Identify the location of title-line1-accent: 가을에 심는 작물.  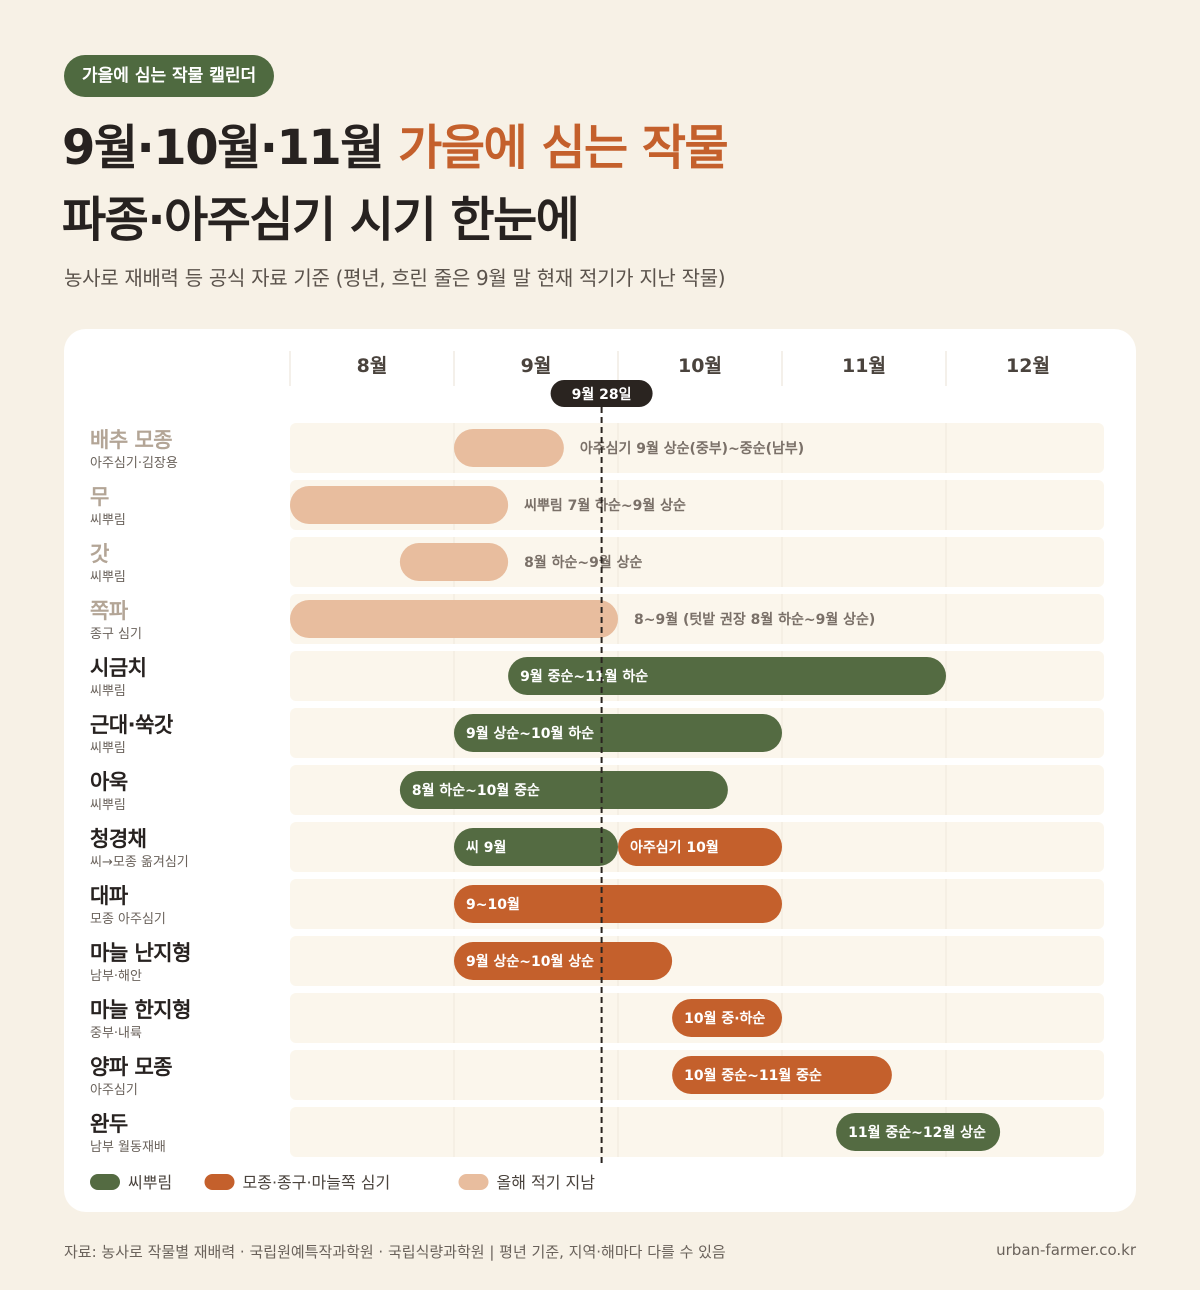
(563, 148).